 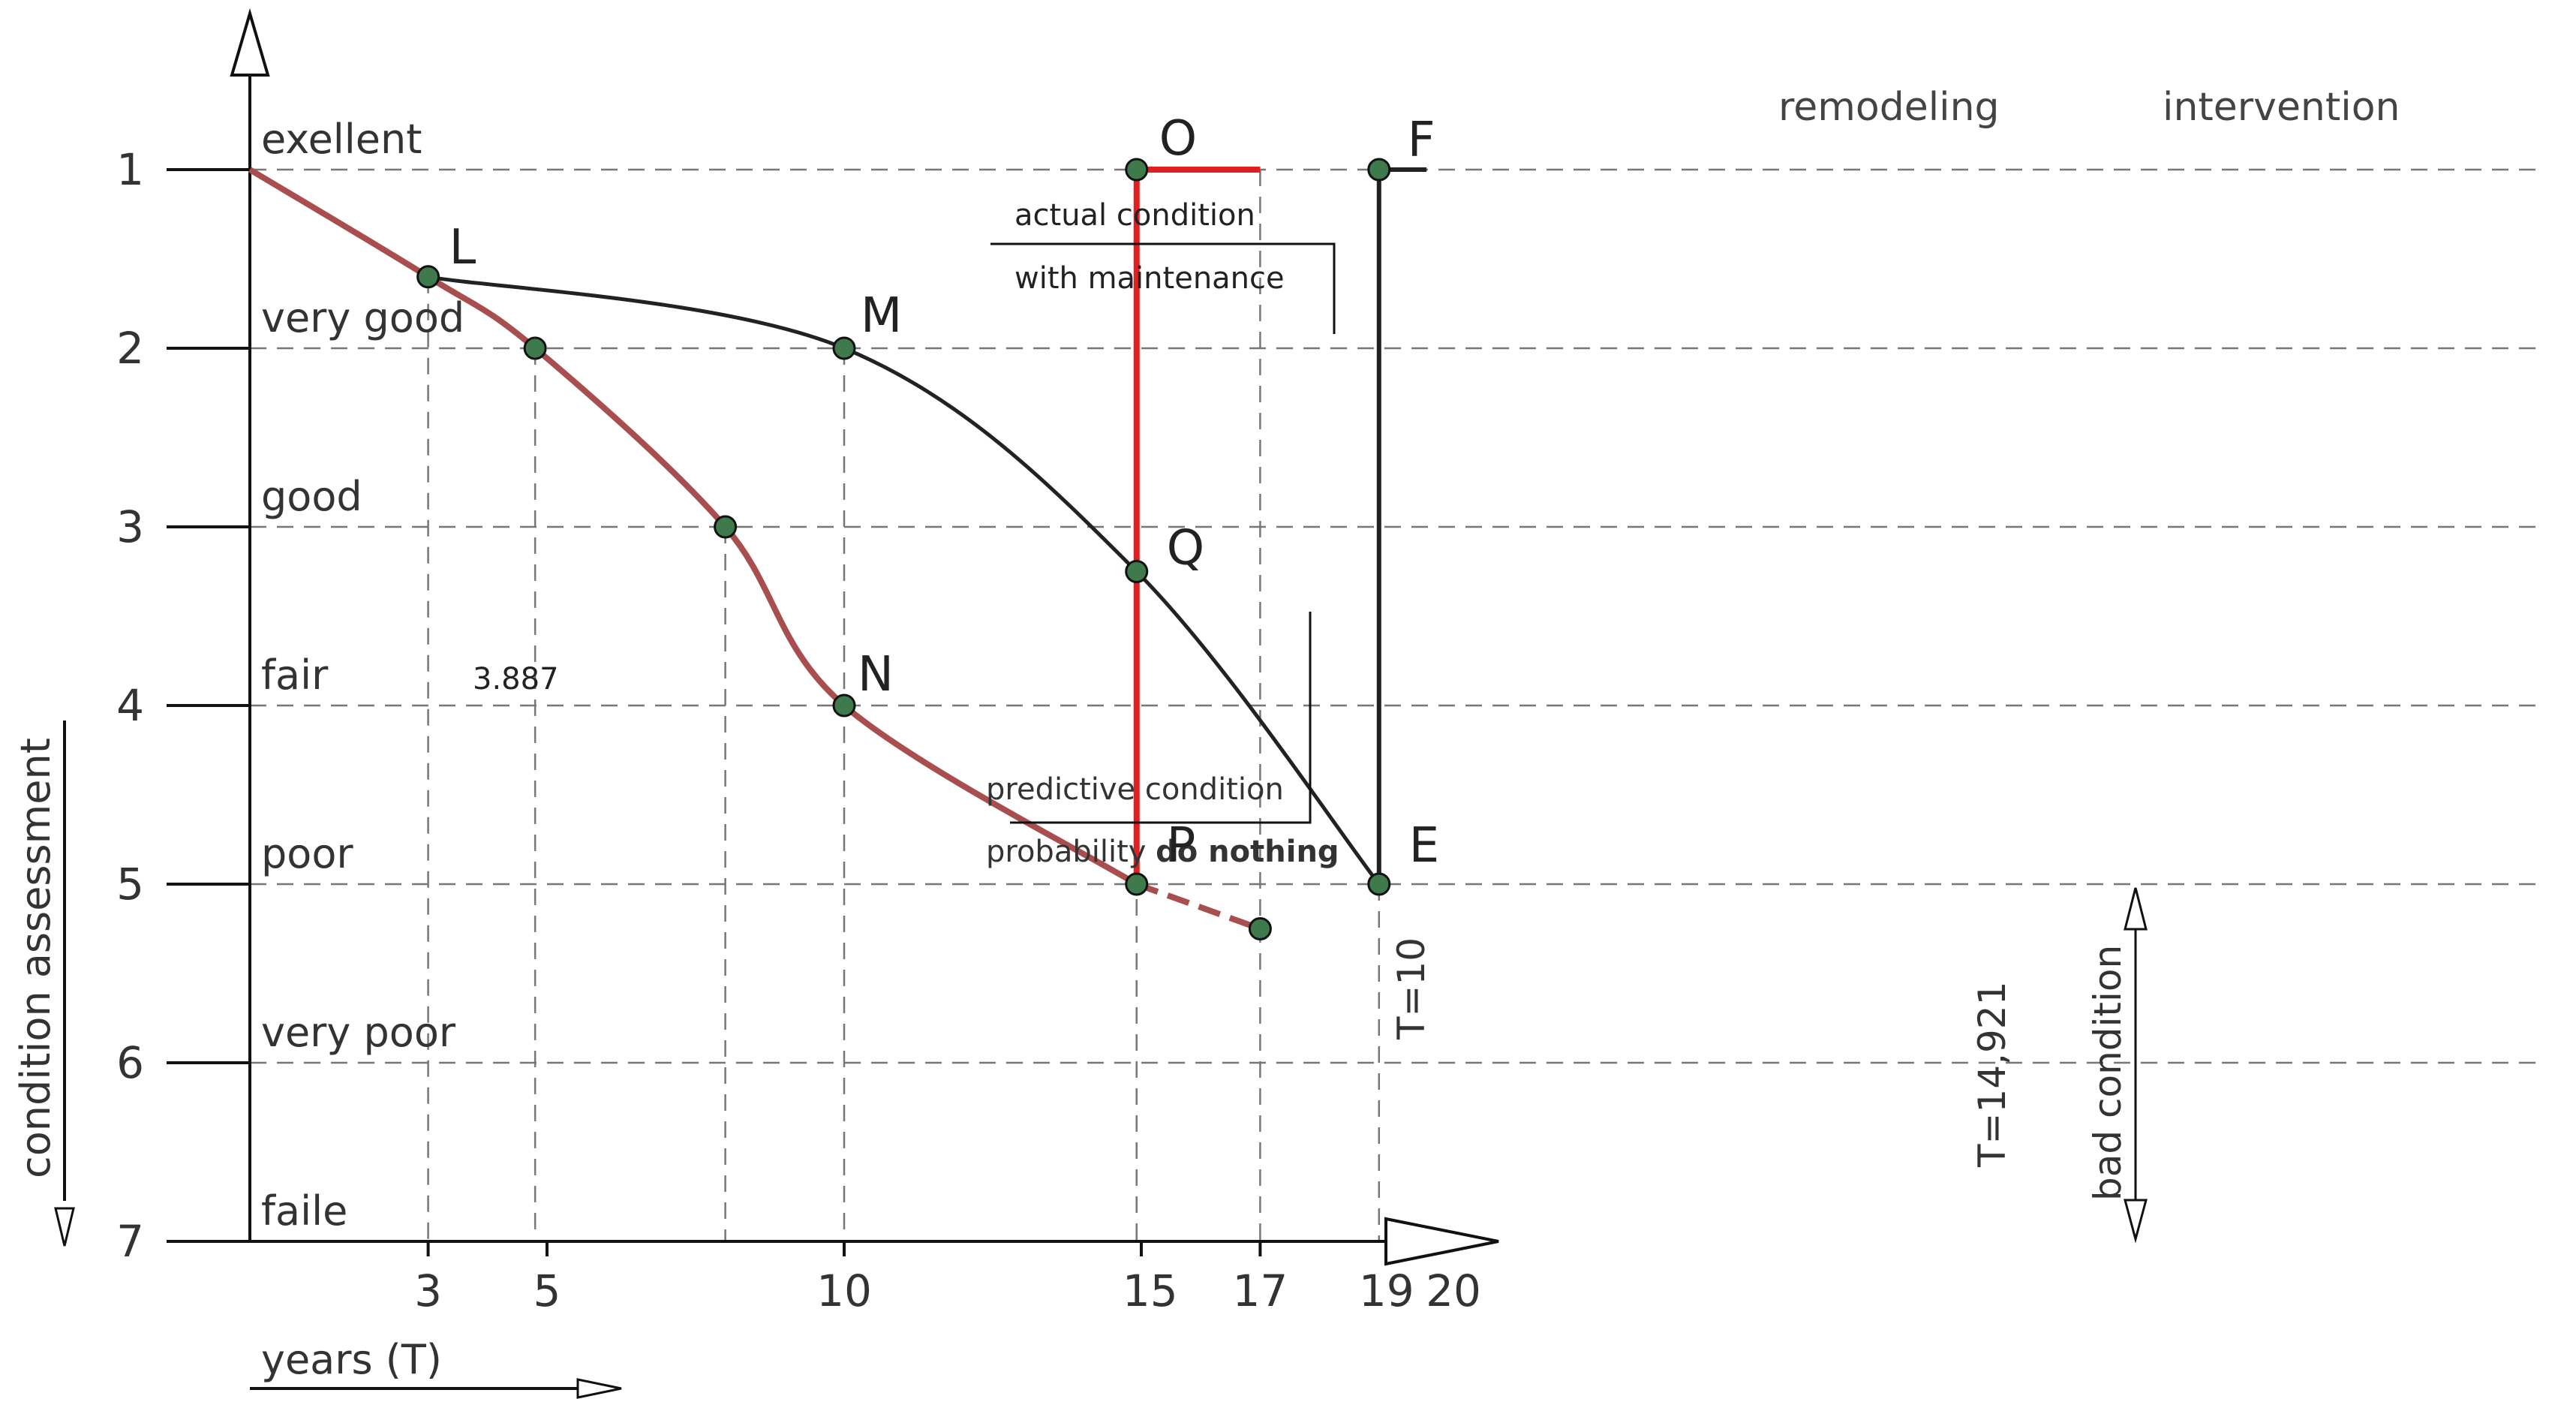 What do you see at coordinates (2281, 107) in the screenshot?
I see `intervention-label: intervention` at bounding box center [2281, 107].